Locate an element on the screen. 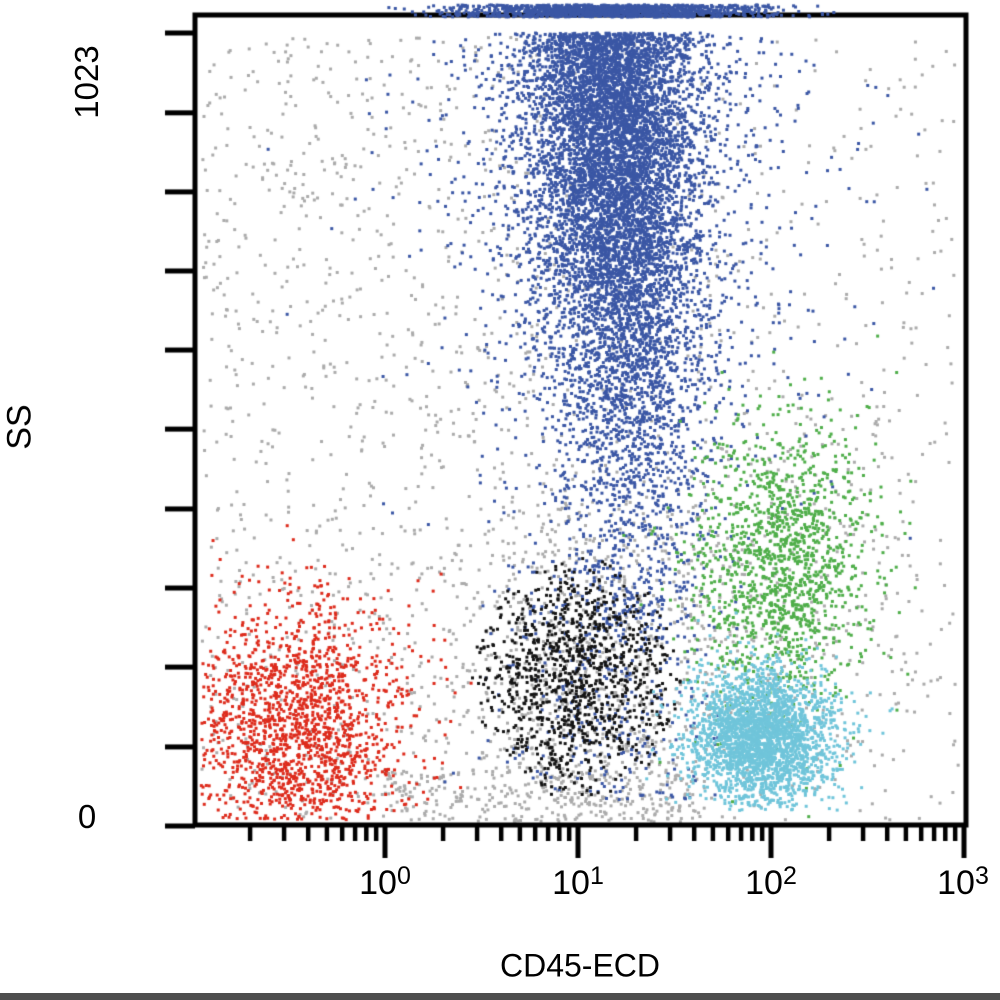  x-tick-exponent: 3 is located at coordinates (981, 875).